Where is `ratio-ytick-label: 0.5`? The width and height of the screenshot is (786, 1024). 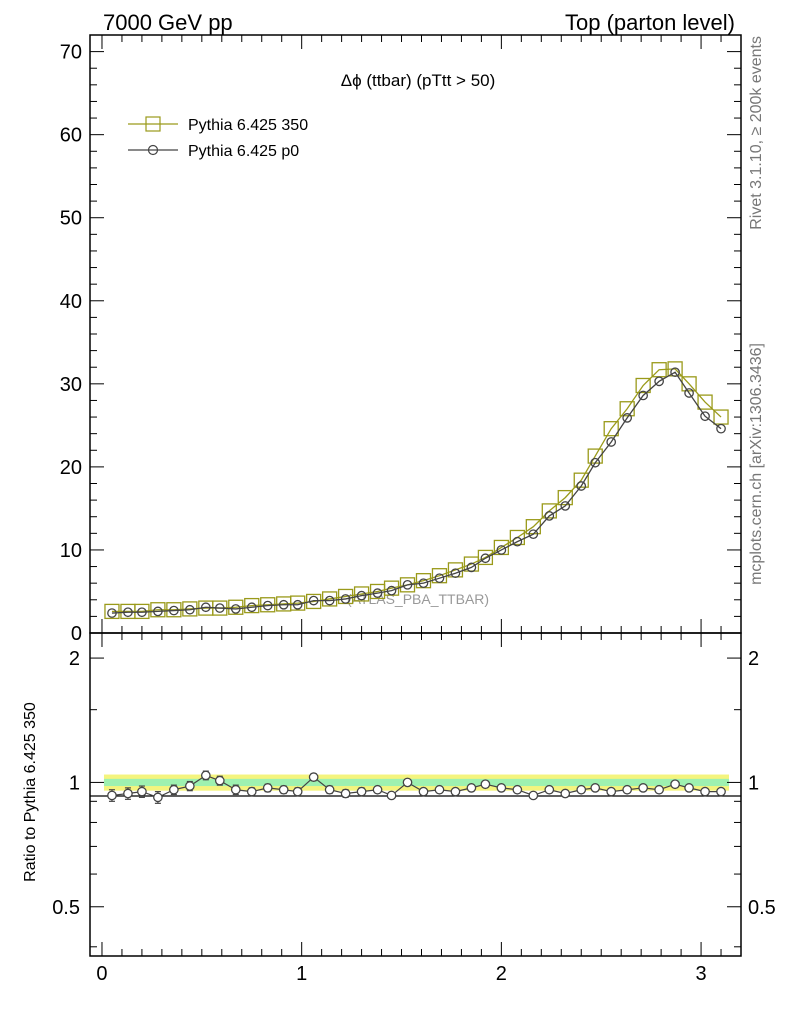
ratio-ytick-label: 0.5 is located at coordinates (66, 908).